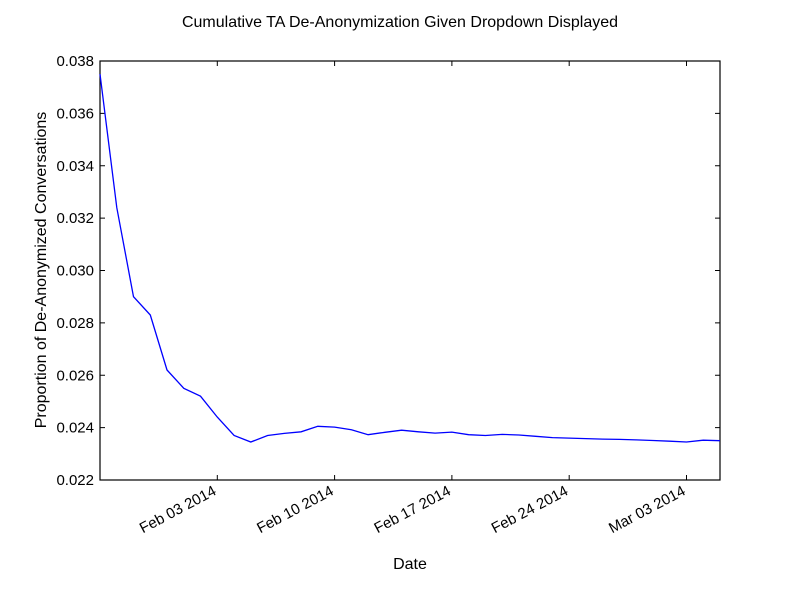 This screenshot has height=600, width=800. I want to click on y-tick-label: 0.038, so click(75, 61).